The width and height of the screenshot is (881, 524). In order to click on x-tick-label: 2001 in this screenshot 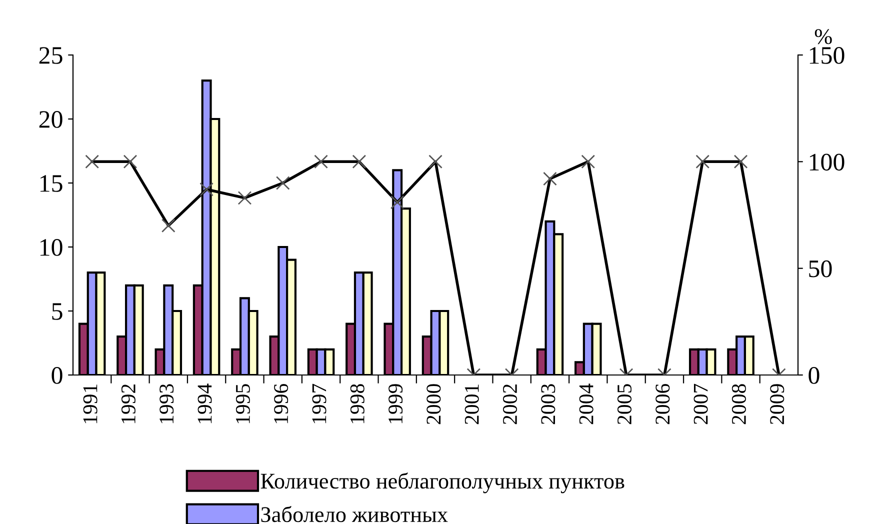, I will do `click(471, 404)`.